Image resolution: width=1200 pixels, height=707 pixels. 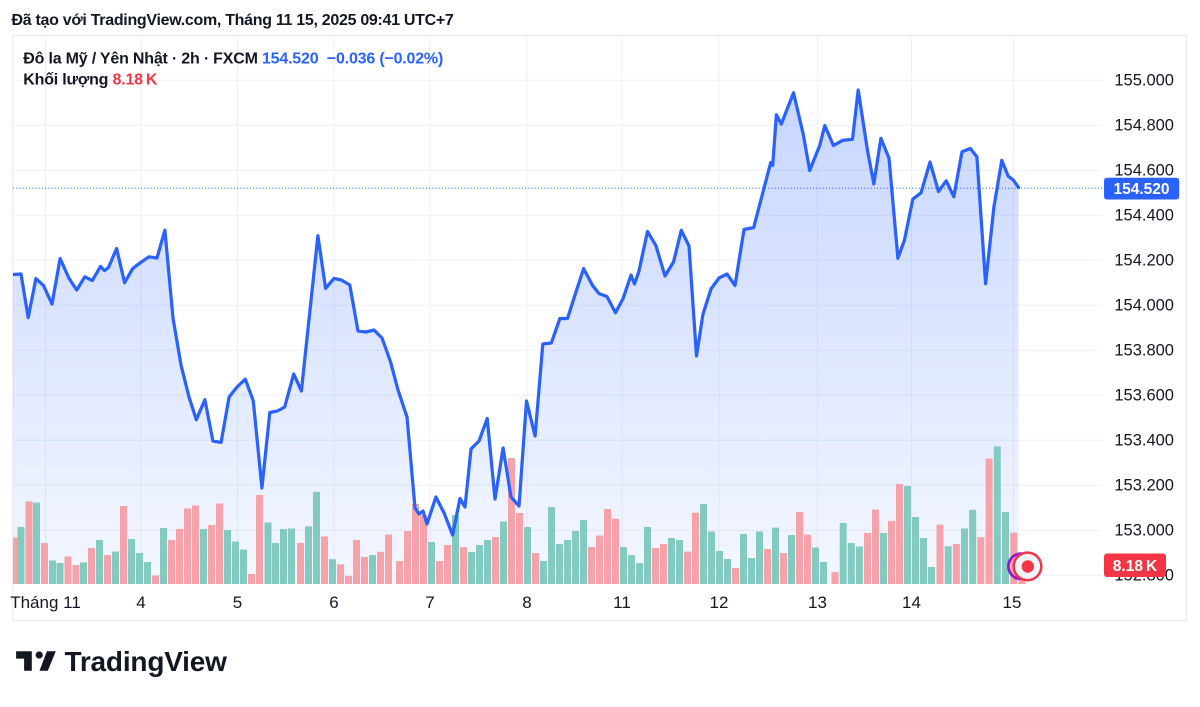 What do you see at coordinates (1141, 189) in the screenshot?
I see `svg-text: 154.520` at bounding box center [1141, 189].